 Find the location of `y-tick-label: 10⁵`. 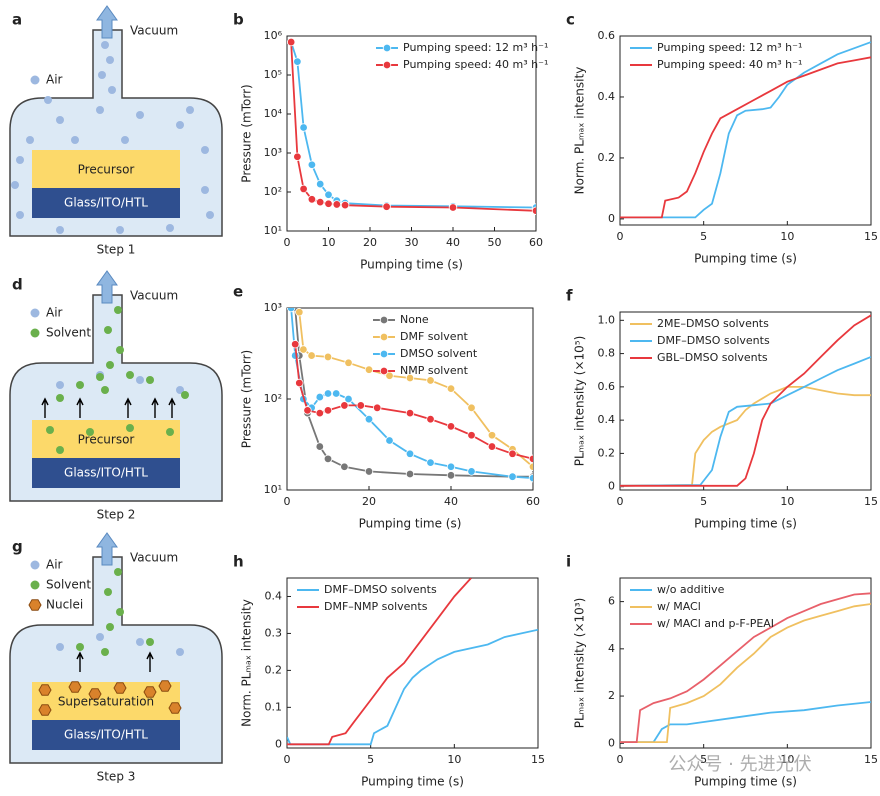

y-tick-label: 10⁵ is located at coordinates (273, 74).